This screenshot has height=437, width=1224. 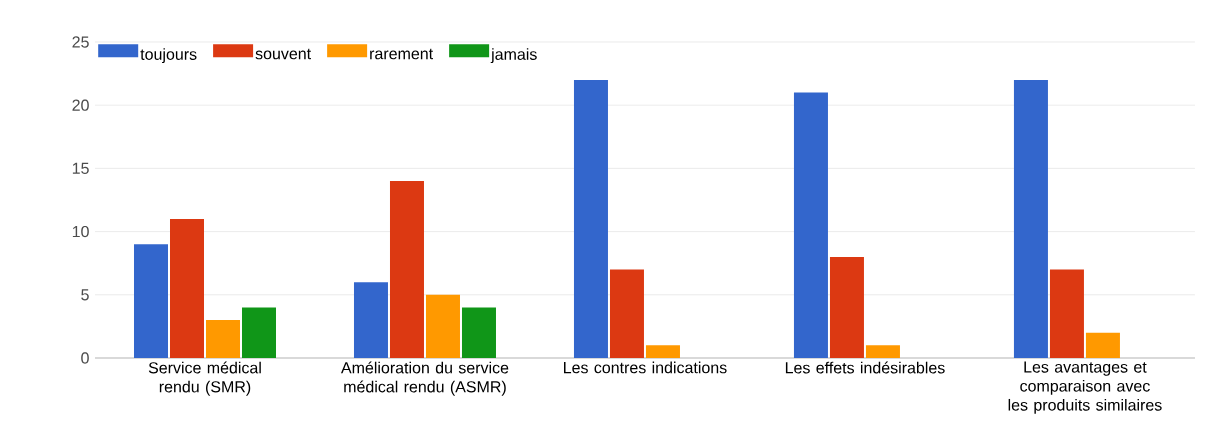 What do you see at coordinates (85, 358) in the screenshot?
I see `y-tick-label: 0` at bounding box center [85, 358].